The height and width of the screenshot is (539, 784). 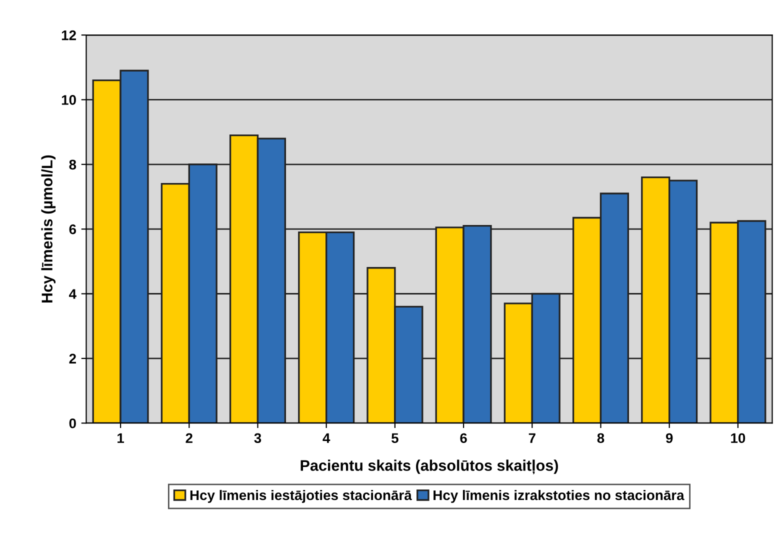 I want to click on x-tick-label: 2, so click(x=189, y=438).